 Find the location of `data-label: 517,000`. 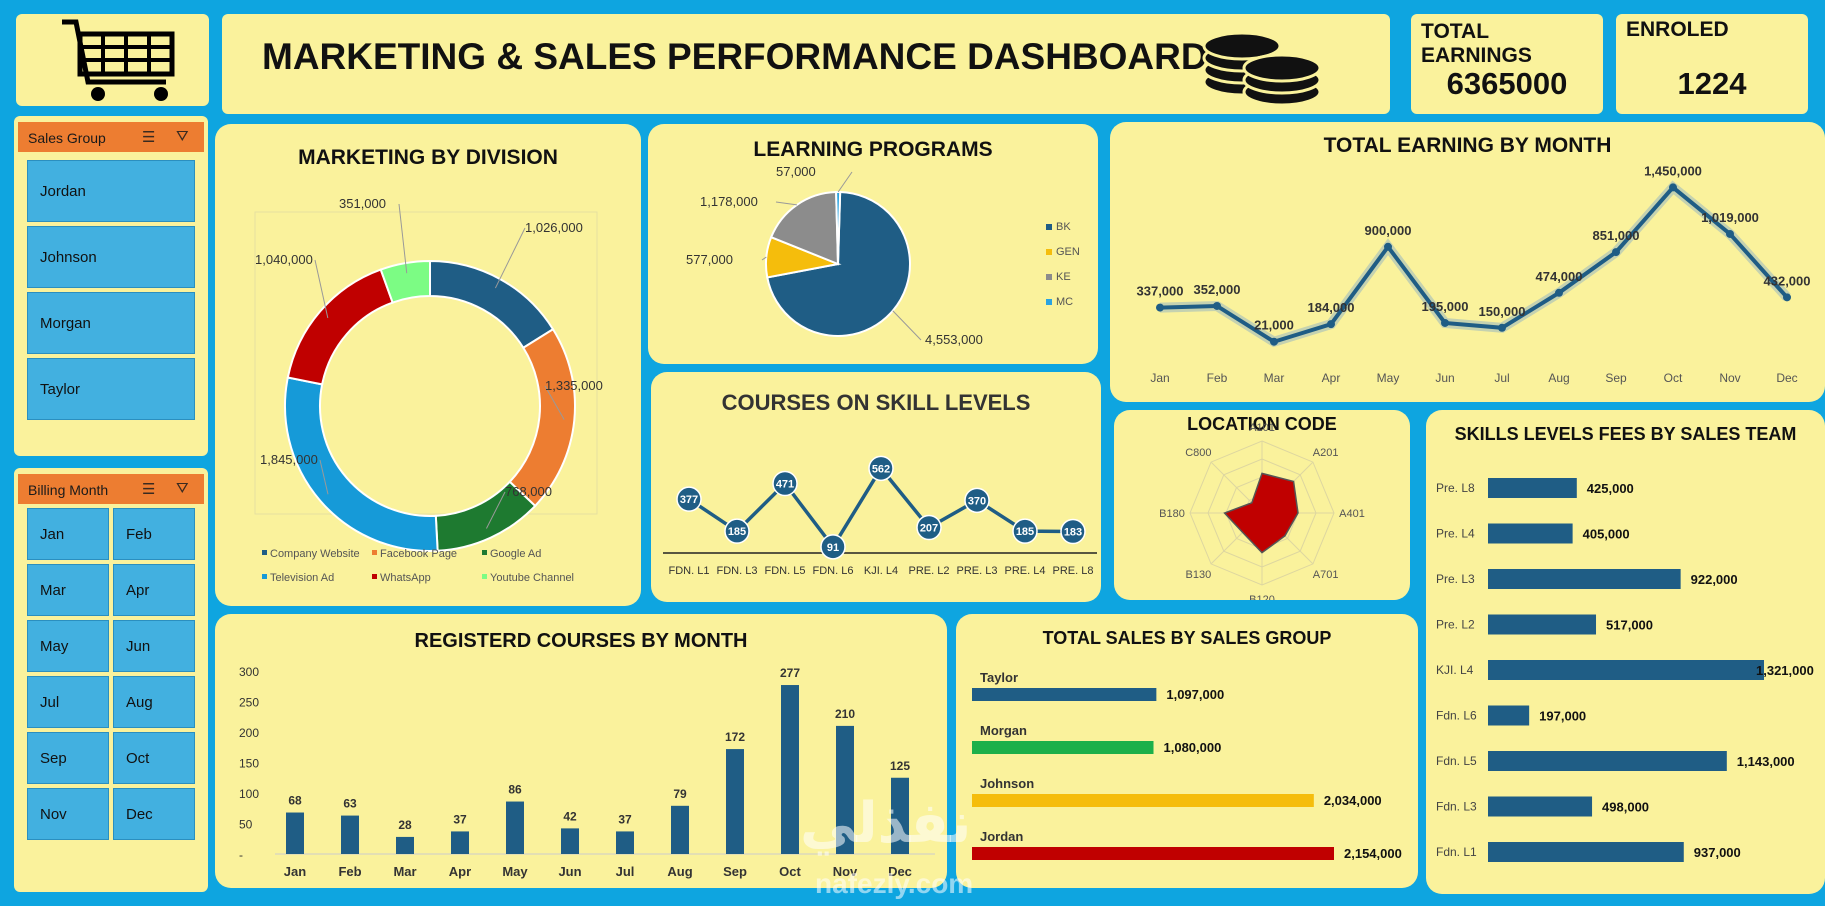

data-label: 517,000 is located at coordinates (1629, 625).